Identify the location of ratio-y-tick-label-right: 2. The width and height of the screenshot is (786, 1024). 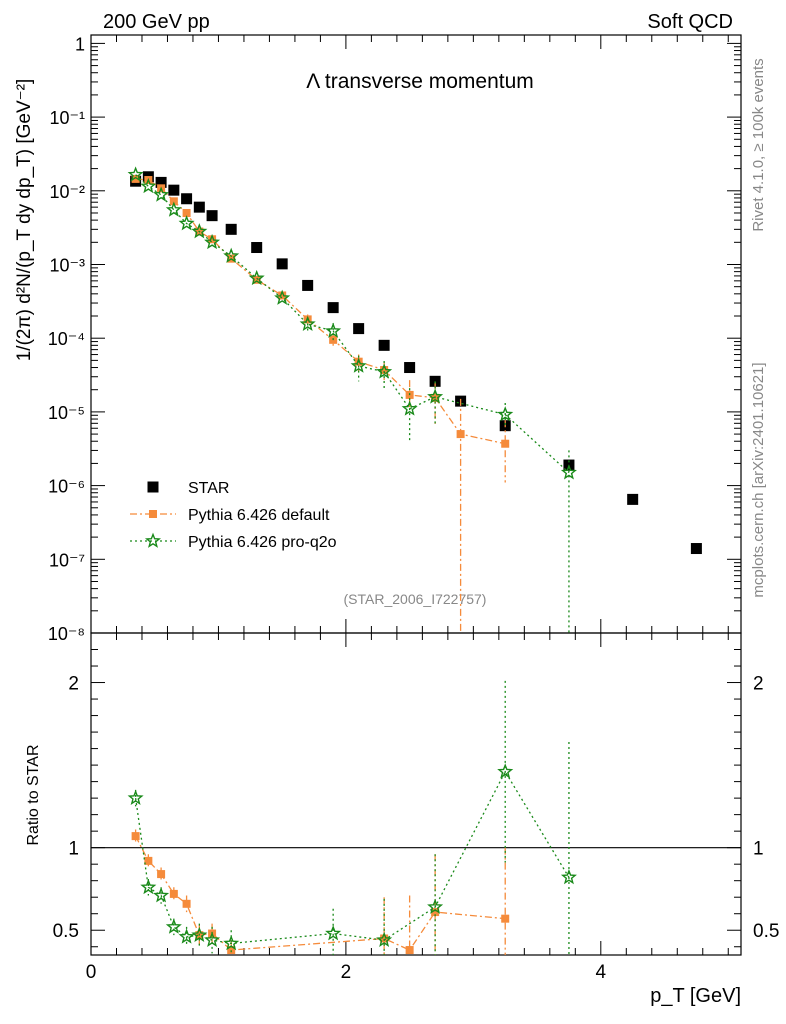
(758, 684).